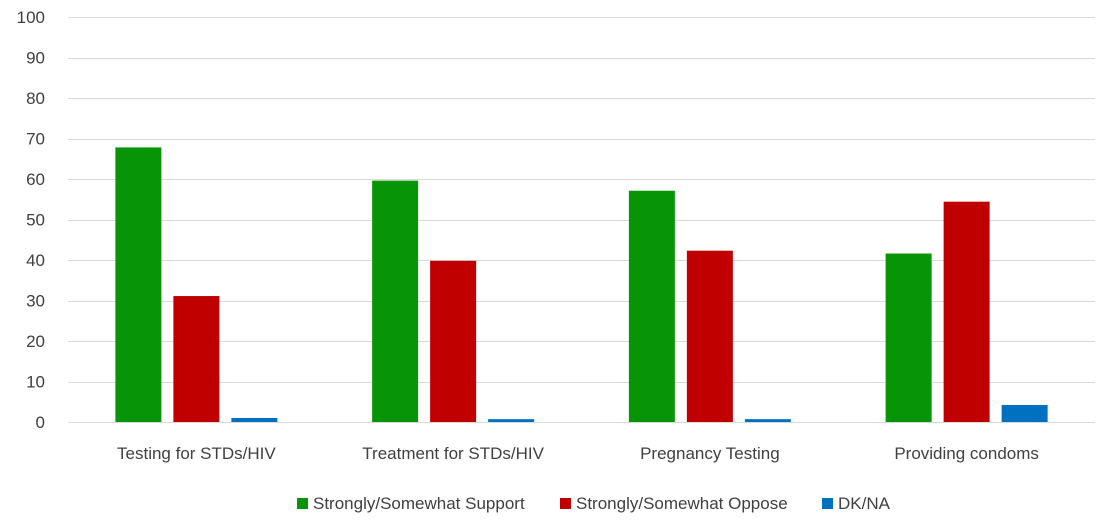 Image resolution: width=1105 pixels, height=520 pixels. Describe the element at coordinates (864, 503) in the screenshot. I see `legend-label: DK/NA` at that location.